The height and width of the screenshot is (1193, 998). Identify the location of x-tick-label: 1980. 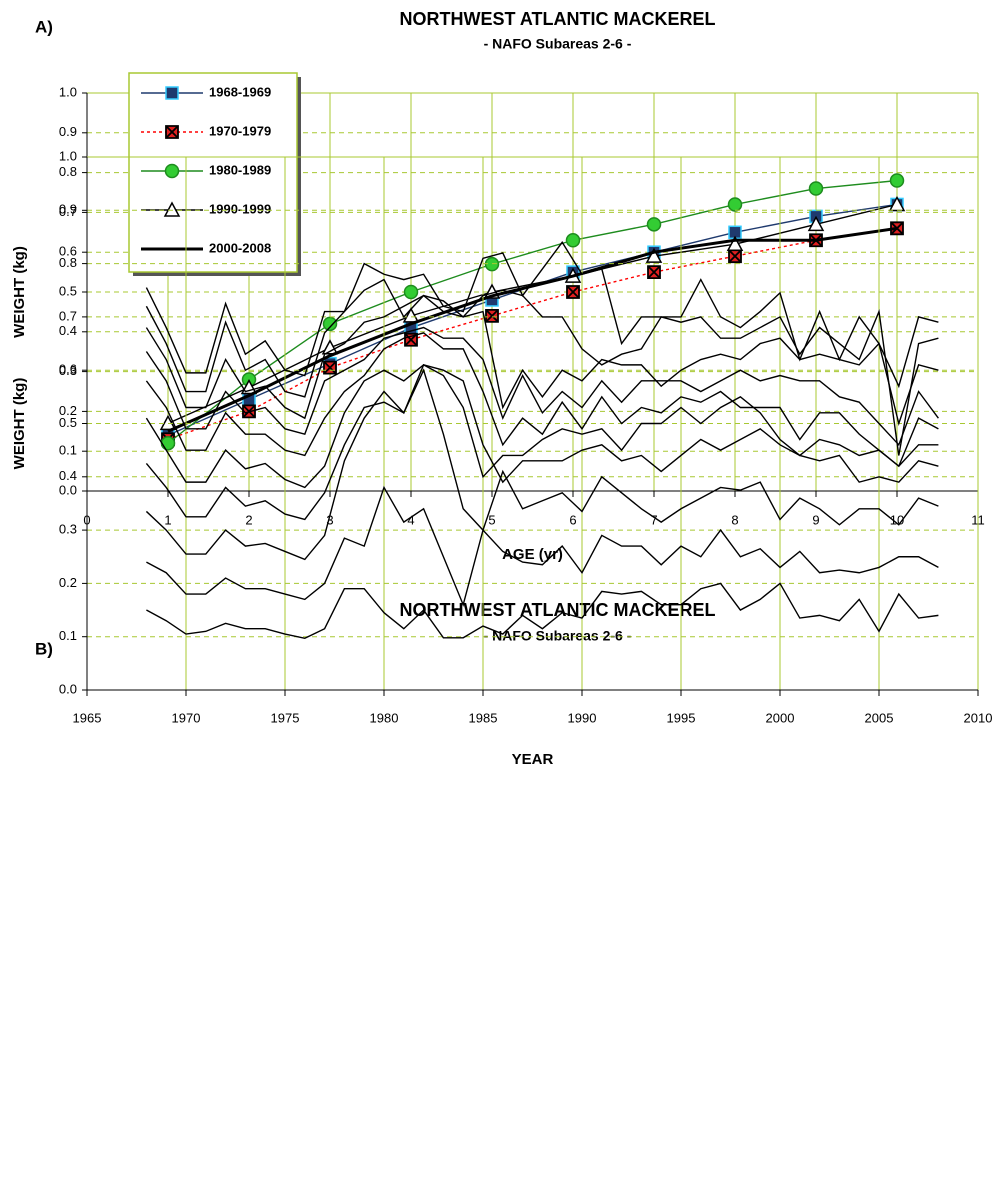
(384, 717).